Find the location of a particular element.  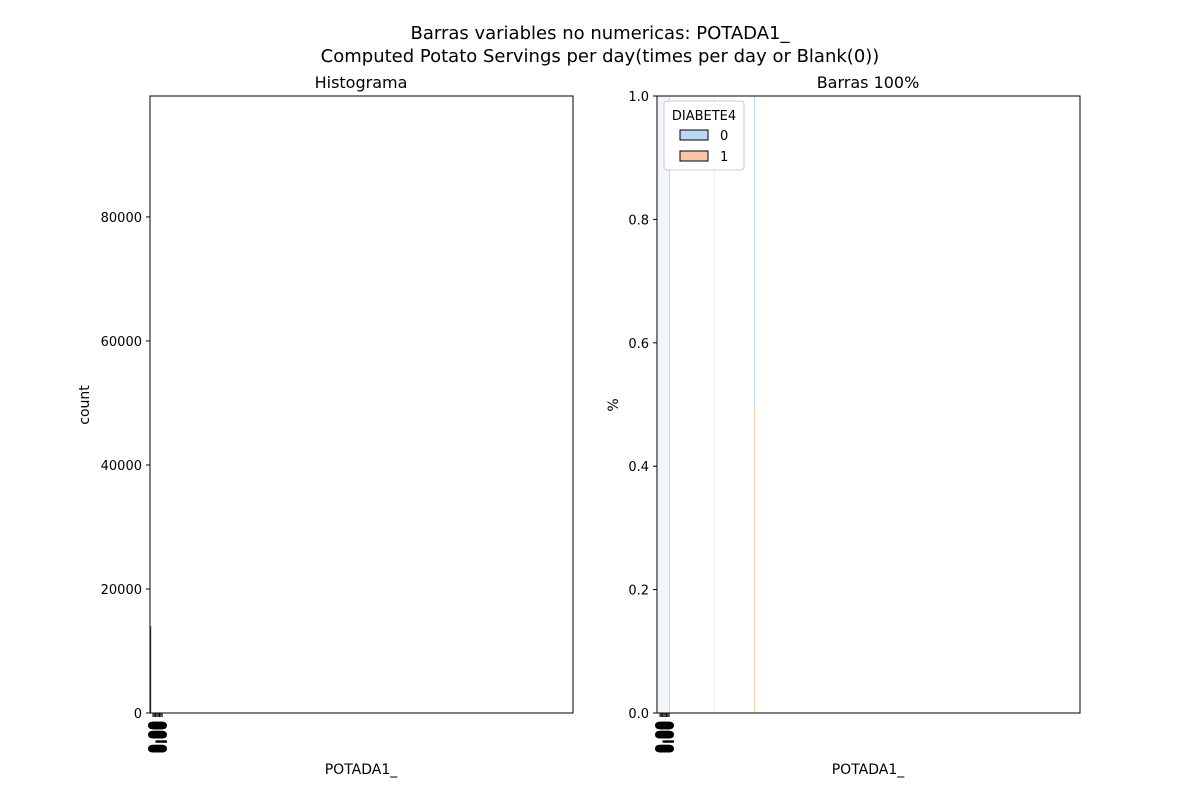

histogram-bar is located at coordinates (151, 669).